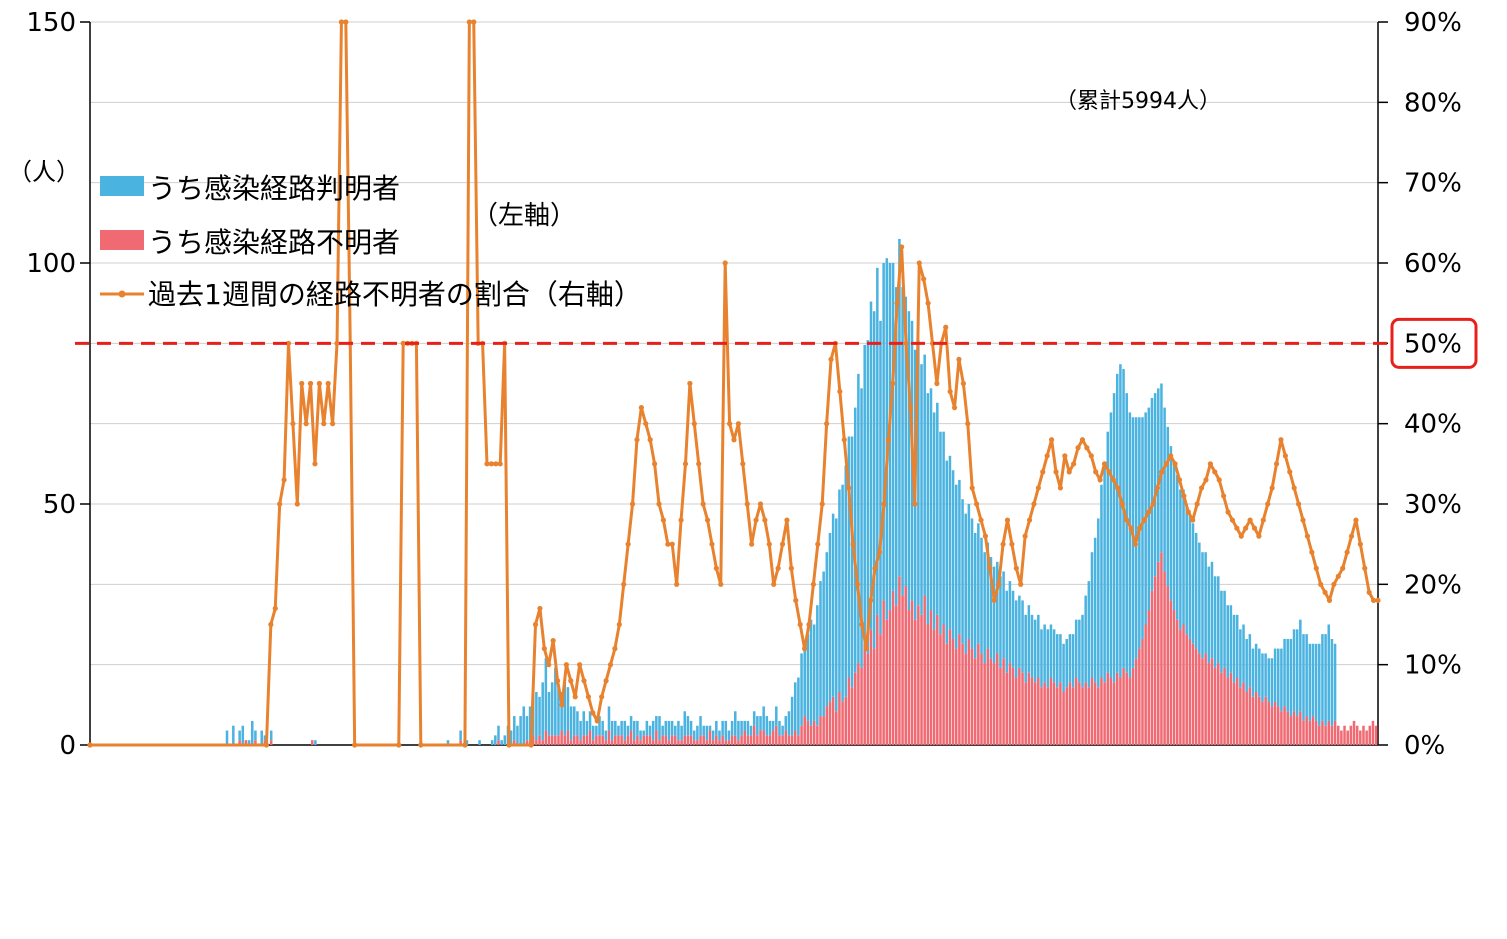 This screenshot has width=1507, height=939. What do you see at coordinates (1433, 585) in the screenshot?
I see `right-tick-label: 20%` at bounding box center [1433, 585].